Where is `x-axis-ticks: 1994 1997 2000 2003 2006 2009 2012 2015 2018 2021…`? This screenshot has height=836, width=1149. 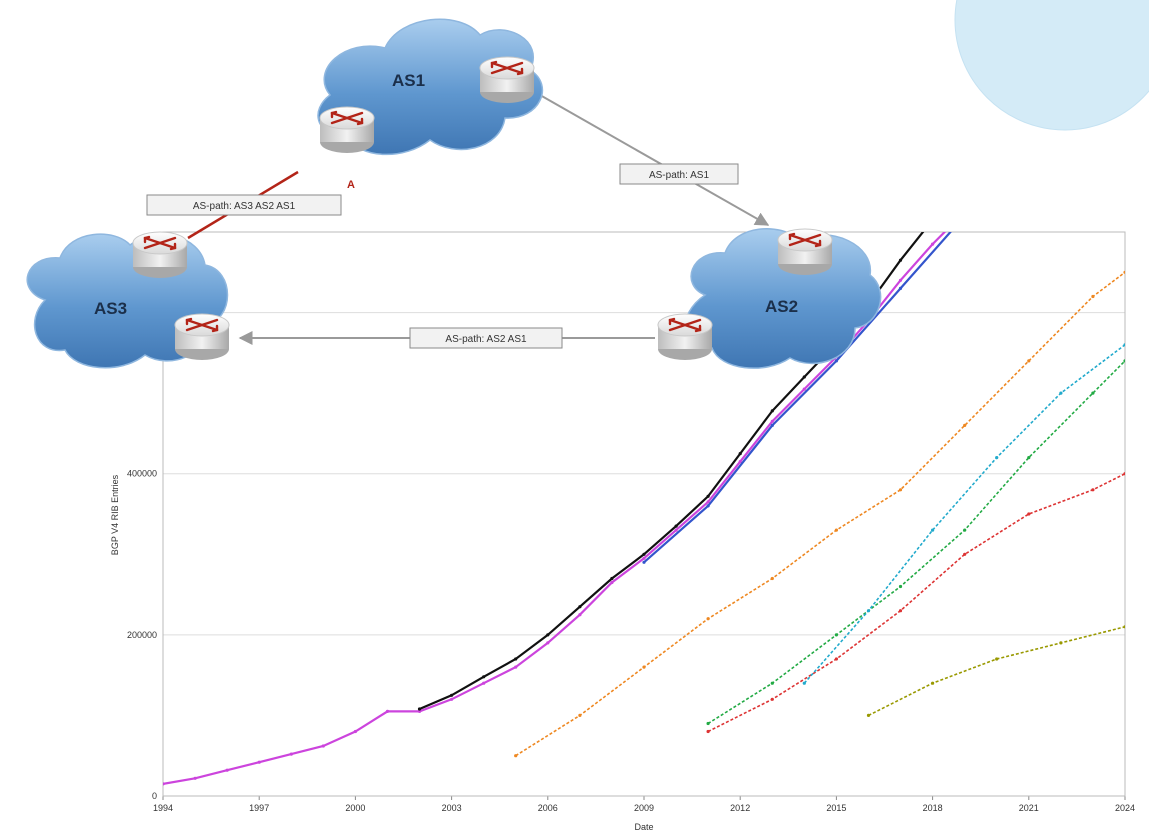
x-axis-ticks: 1994 1997 2000 2003 2006 2009 2012 2015 2018 2021… is located at coordinates (644, 808).